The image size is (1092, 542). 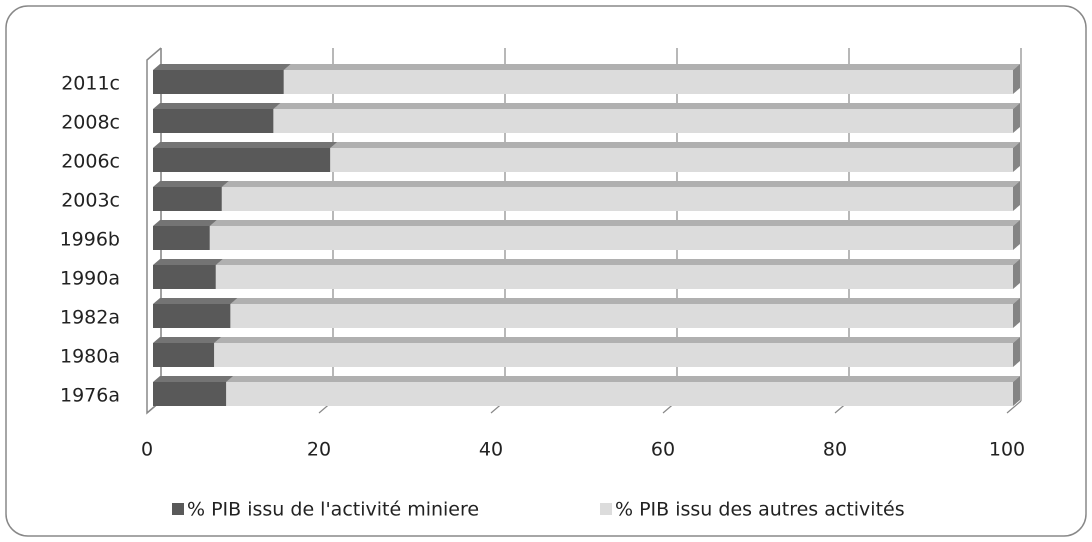 What do you see at coordinates (90, 279) in the screenshot?
I see `y-tick-label: 1990a` at bounding box center [90, 279].